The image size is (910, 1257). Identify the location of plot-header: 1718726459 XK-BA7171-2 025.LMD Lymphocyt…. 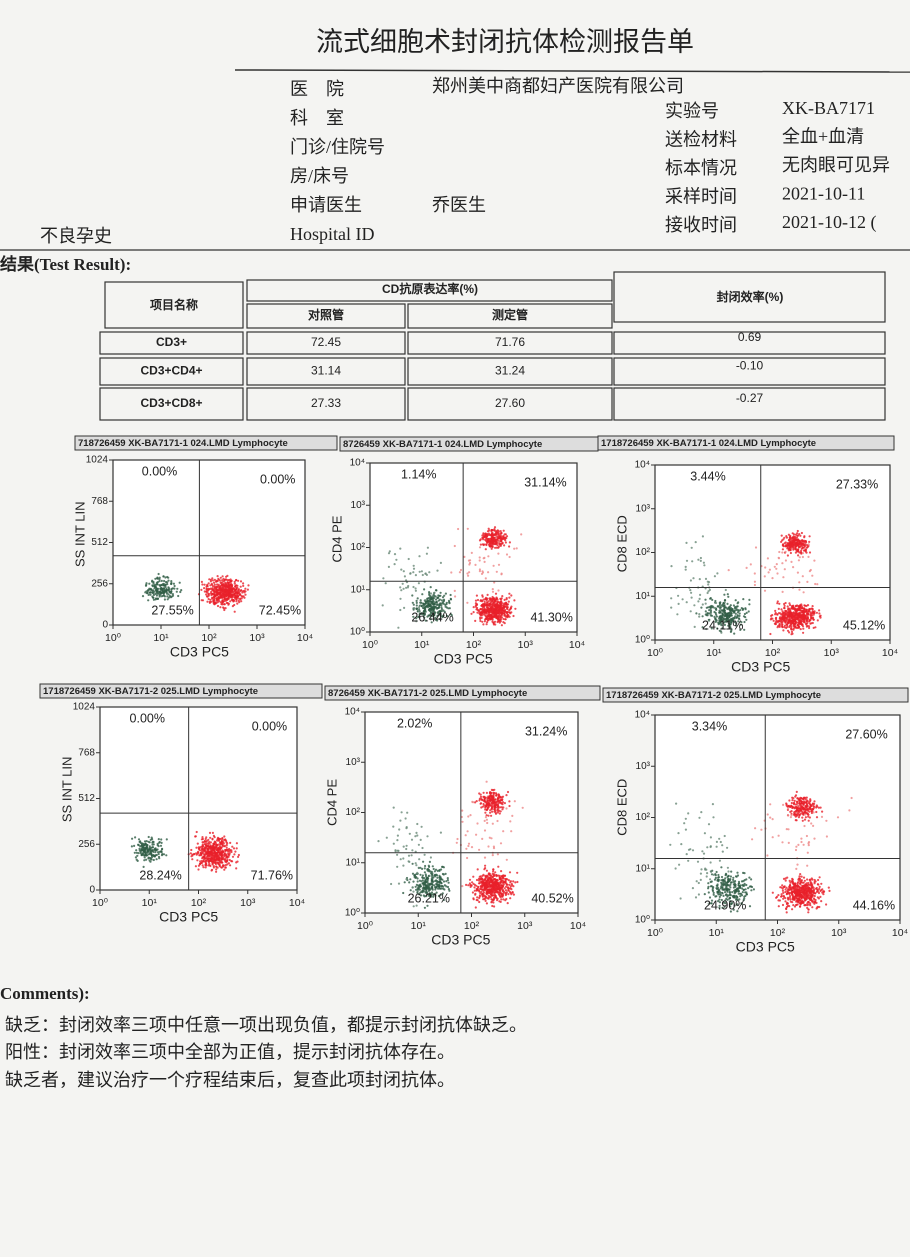
(713, 695).